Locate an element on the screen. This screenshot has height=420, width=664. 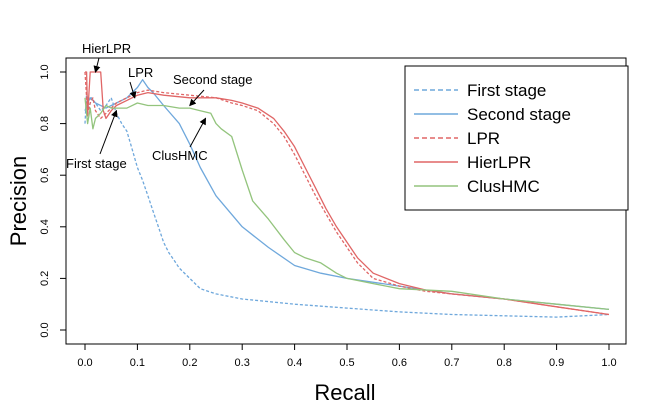
legend-label: ClusHMC is located at coordinates (503, 186).